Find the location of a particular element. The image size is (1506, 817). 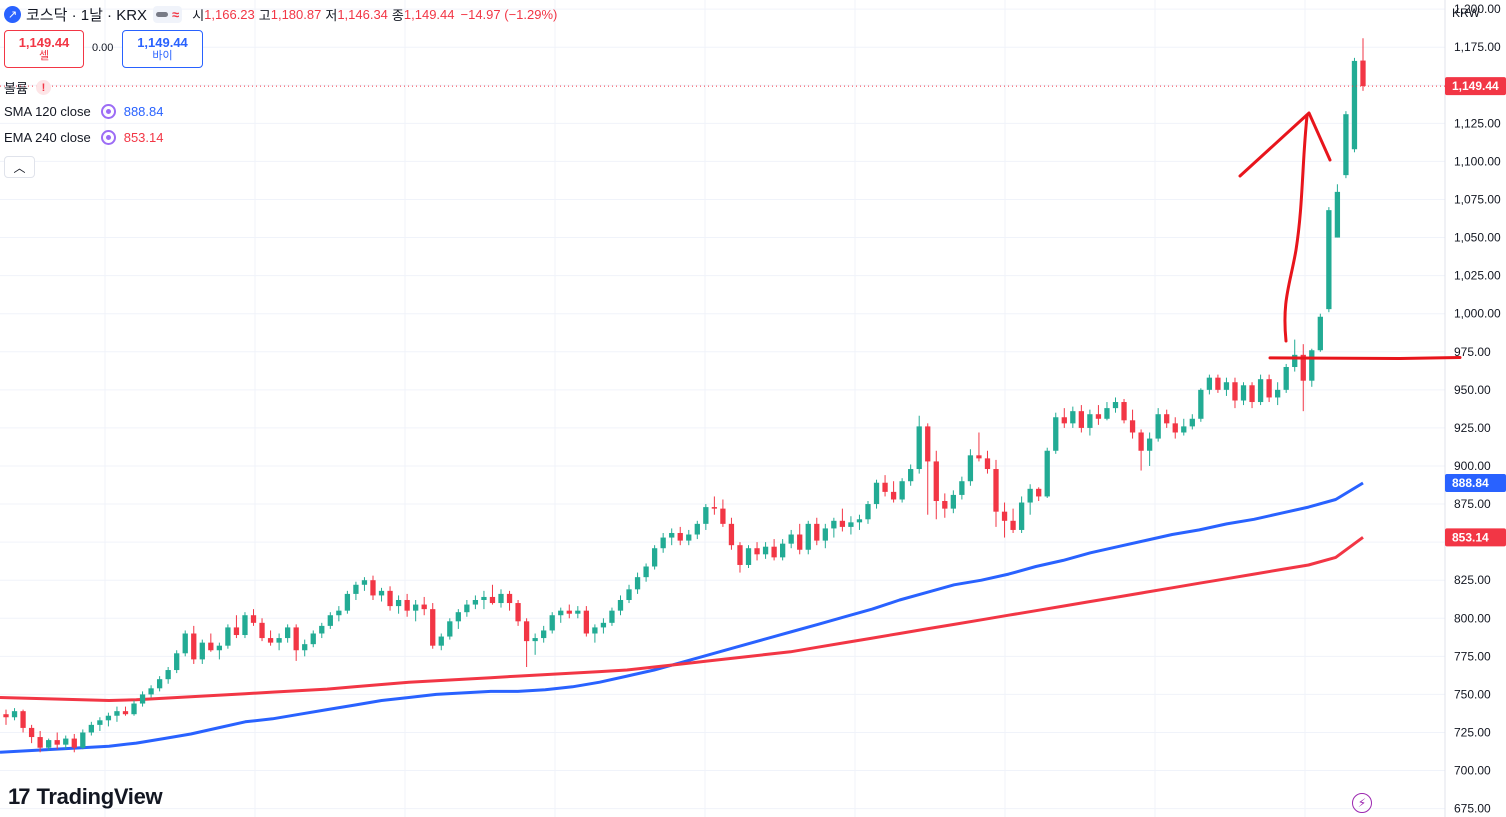

y-tick-label: 775.00 is located at coordinates (1472, 656).